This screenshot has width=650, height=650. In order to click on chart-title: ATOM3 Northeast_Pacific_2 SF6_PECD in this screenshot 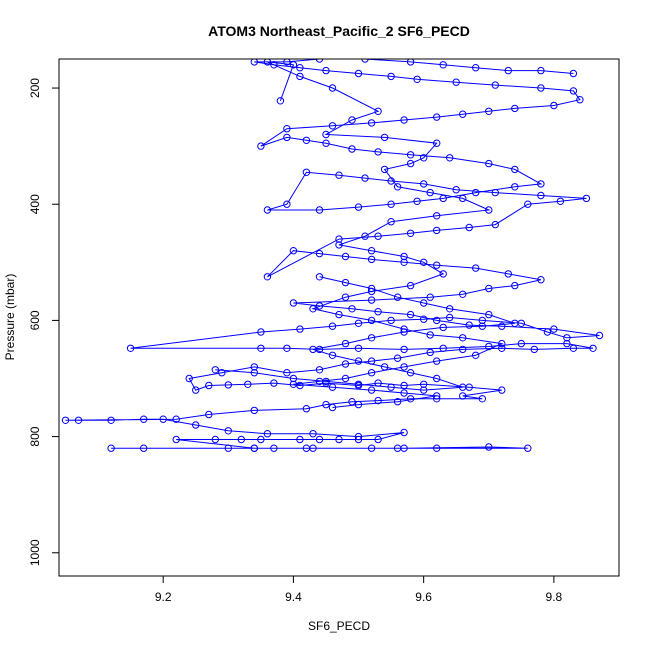, I will do `click(339, 31)`.